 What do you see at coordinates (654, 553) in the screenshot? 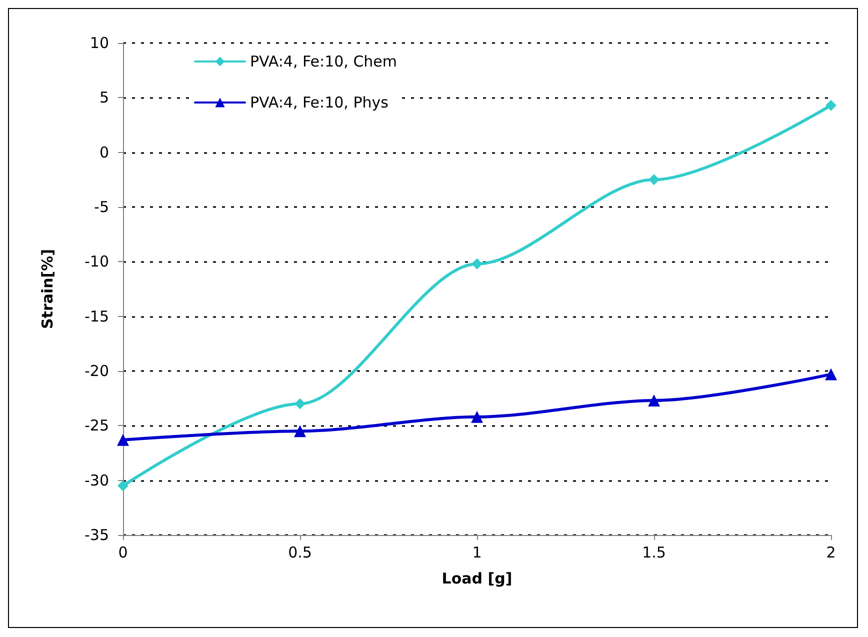
I see `x-tick-label: 1.5` at bounding box center [654, 553].